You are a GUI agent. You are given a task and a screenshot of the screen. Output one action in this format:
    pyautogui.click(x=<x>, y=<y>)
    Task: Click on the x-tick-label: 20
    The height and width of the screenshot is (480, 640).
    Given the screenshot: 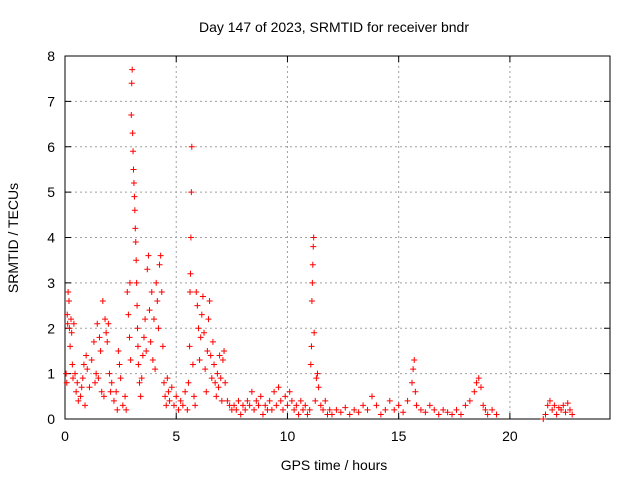 What is the action you would take?
    pyautogui.click(x=510, y=436)
    